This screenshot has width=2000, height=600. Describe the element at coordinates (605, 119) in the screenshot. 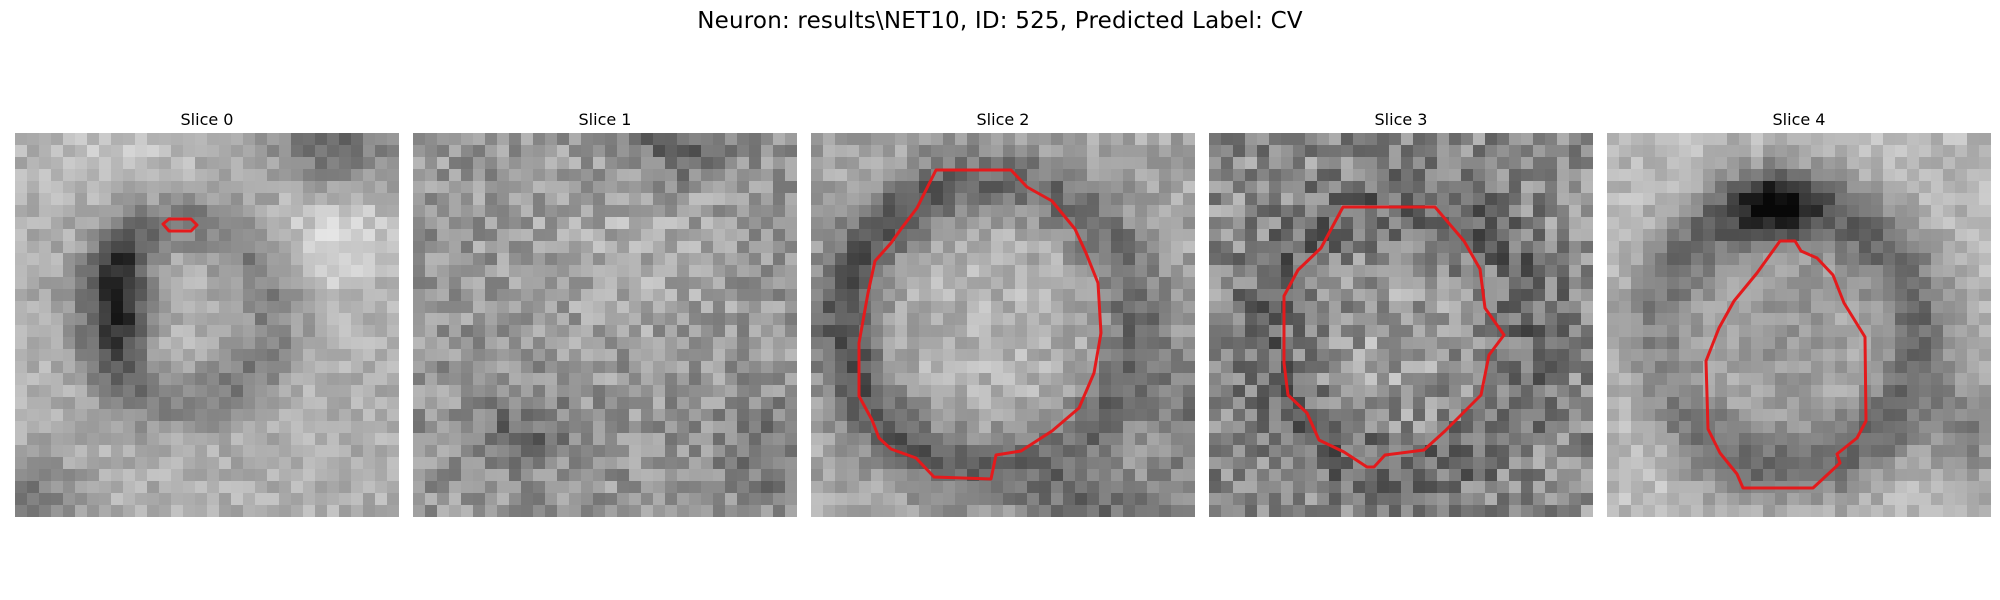

I see `slice-title-1: Slice 1` at that location.